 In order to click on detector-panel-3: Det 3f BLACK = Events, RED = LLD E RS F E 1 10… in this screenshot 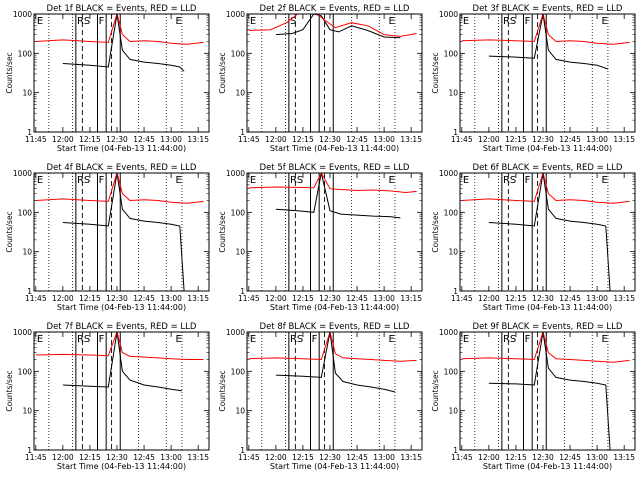, I will do `click(533, 78)`.